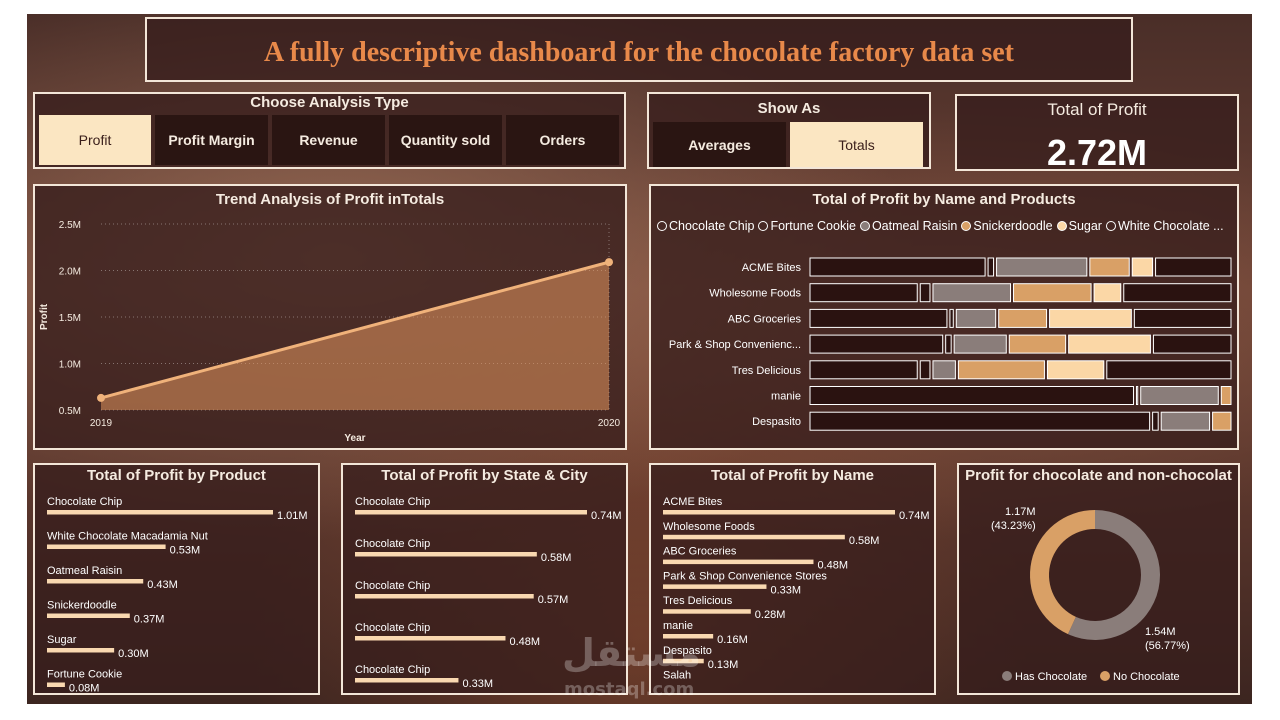 The height and width of the screenshot is (720, 1280). What do you see at coordinates (864, 541) in the screenshot?
I see `name-value-label: 0.58M` at bounding box center [864, 541].